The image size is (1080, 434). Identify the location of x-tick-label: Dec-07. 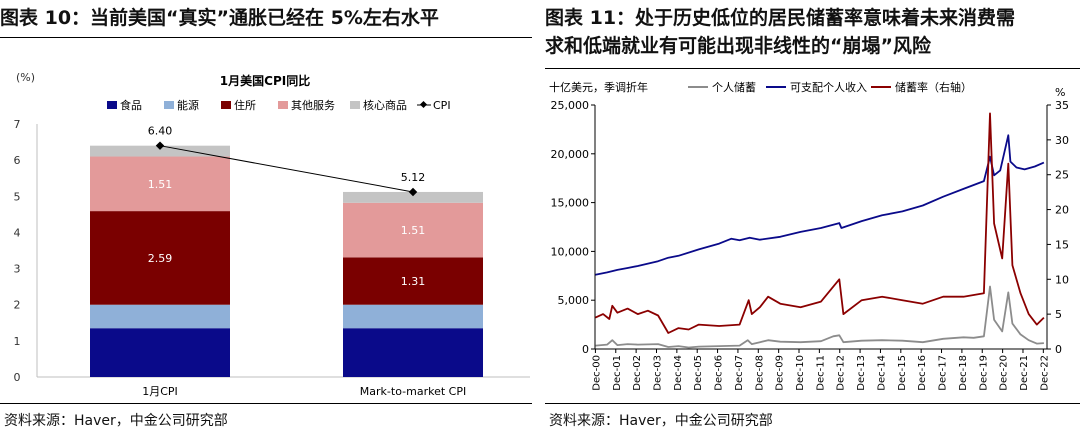
(739, 373).